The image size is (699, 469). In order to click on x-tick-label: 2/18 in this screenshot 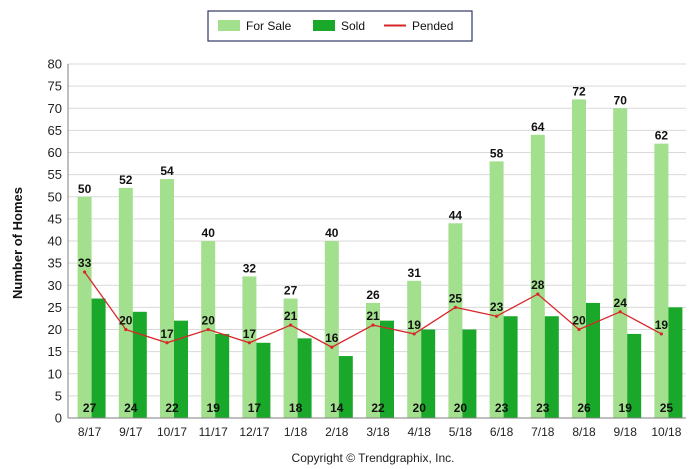, I will do `click(337, 432)`.